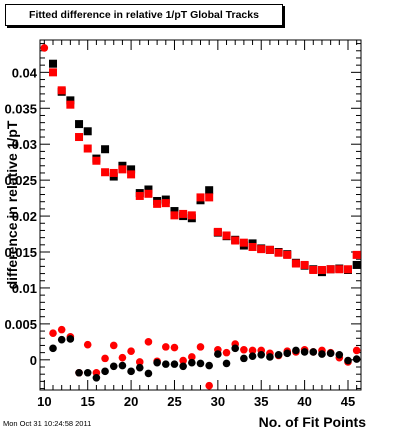  I want to click on y-tick-label: 0.035, so click(20, 108).